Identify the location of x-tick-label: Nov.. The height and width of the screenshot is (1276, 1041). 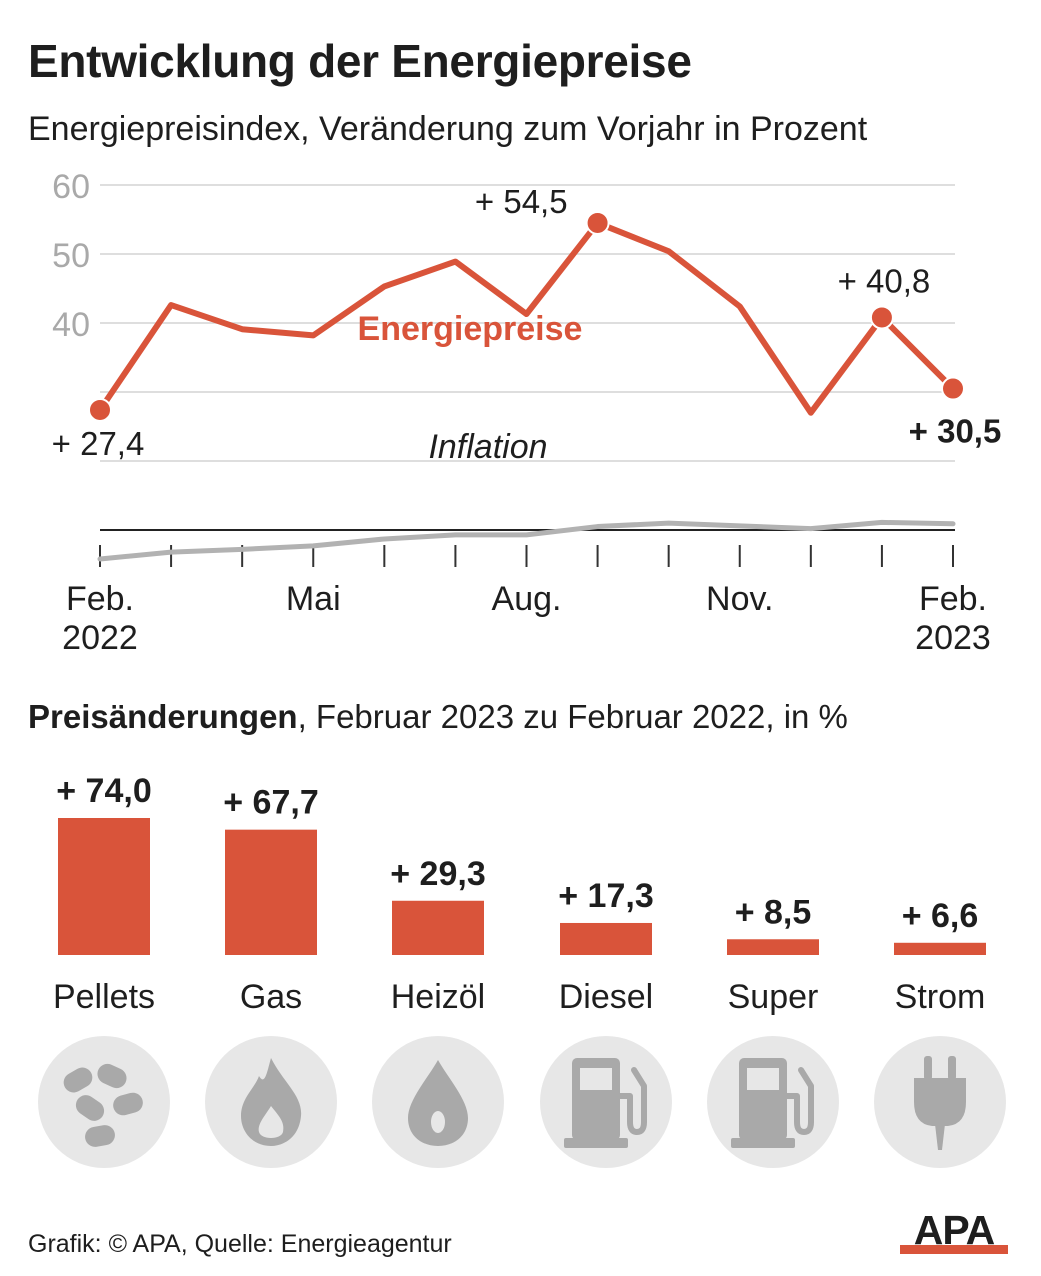
(739, 599).